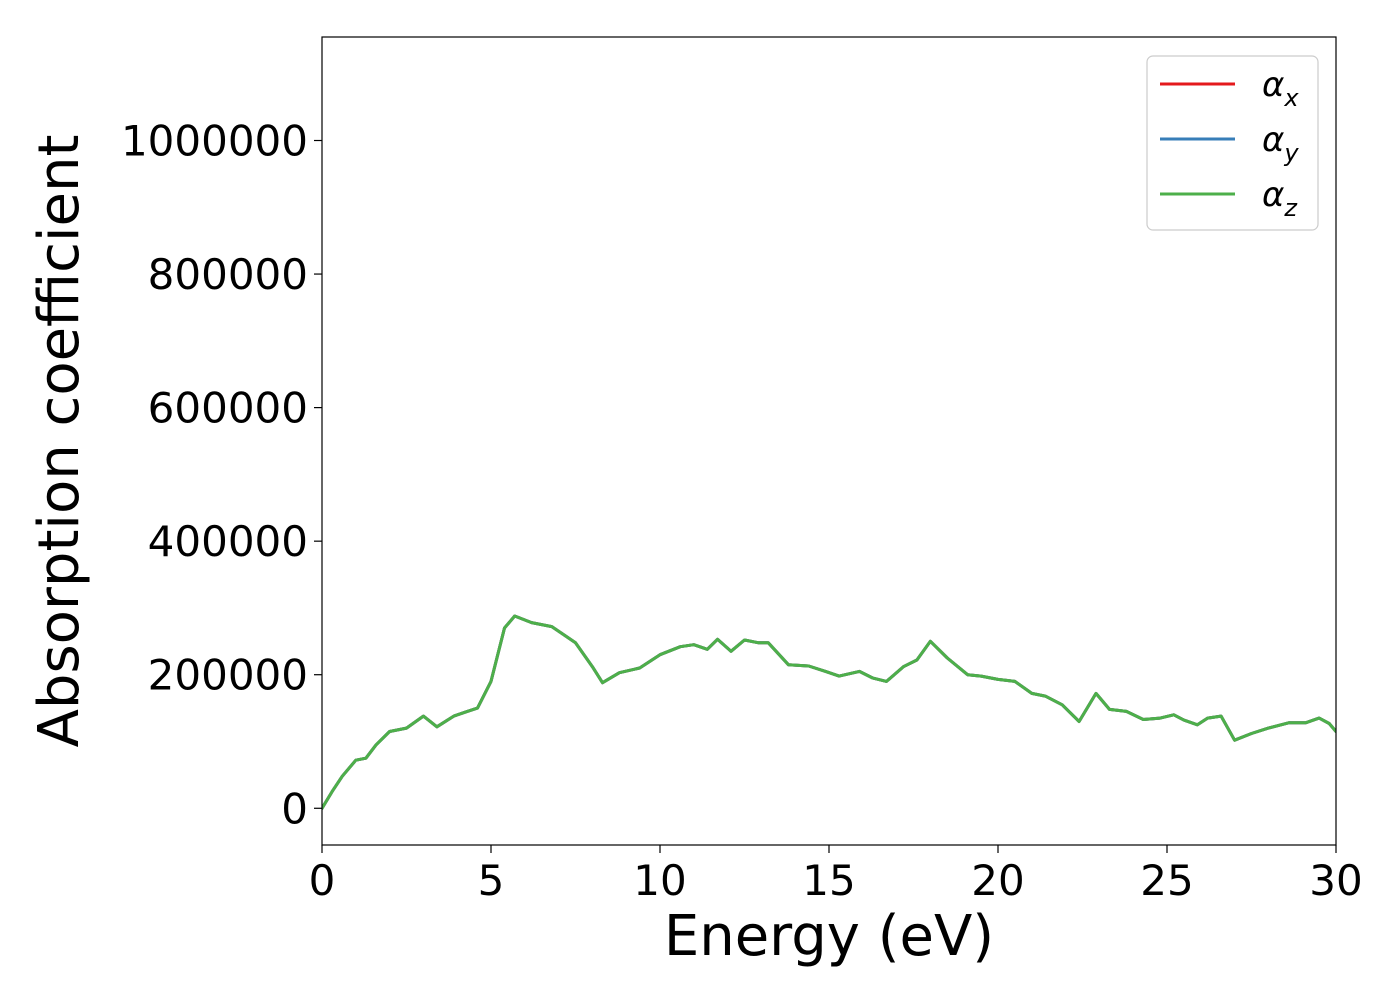 This screenshot has width=1400, height=1005. What do you see at coordinates (1290, 208) in the screenshot?
I see `legend-subscript: z` at bounding box center [1290, 208].